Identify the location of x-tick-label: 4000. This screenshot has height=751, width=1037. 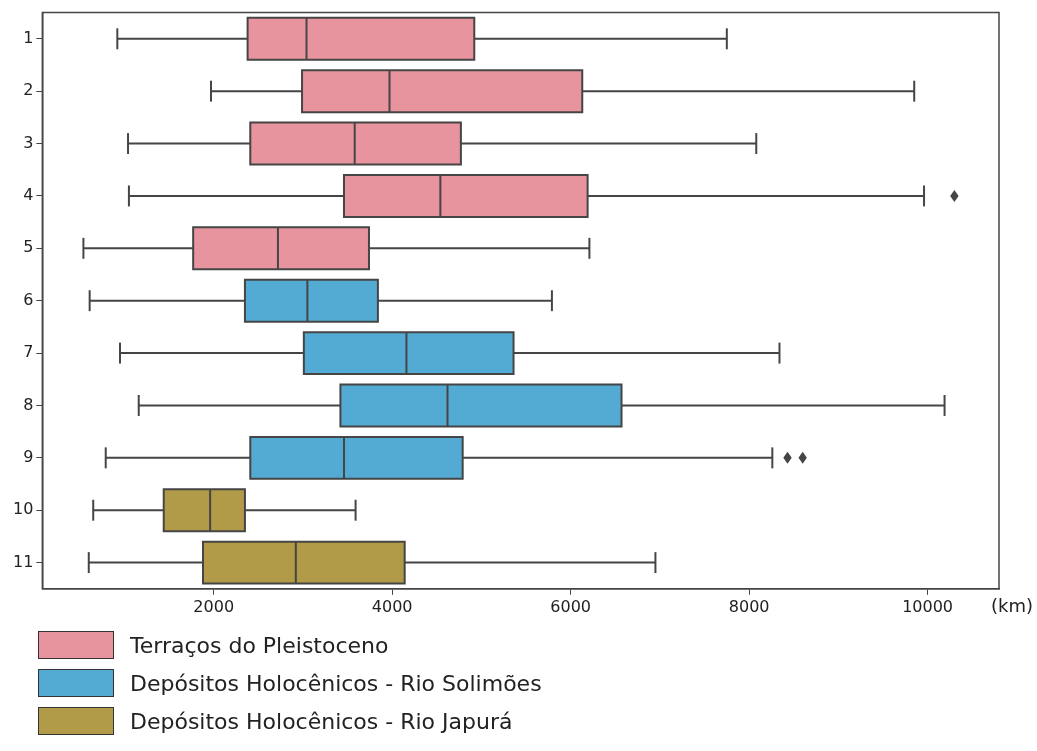
(392, 606).